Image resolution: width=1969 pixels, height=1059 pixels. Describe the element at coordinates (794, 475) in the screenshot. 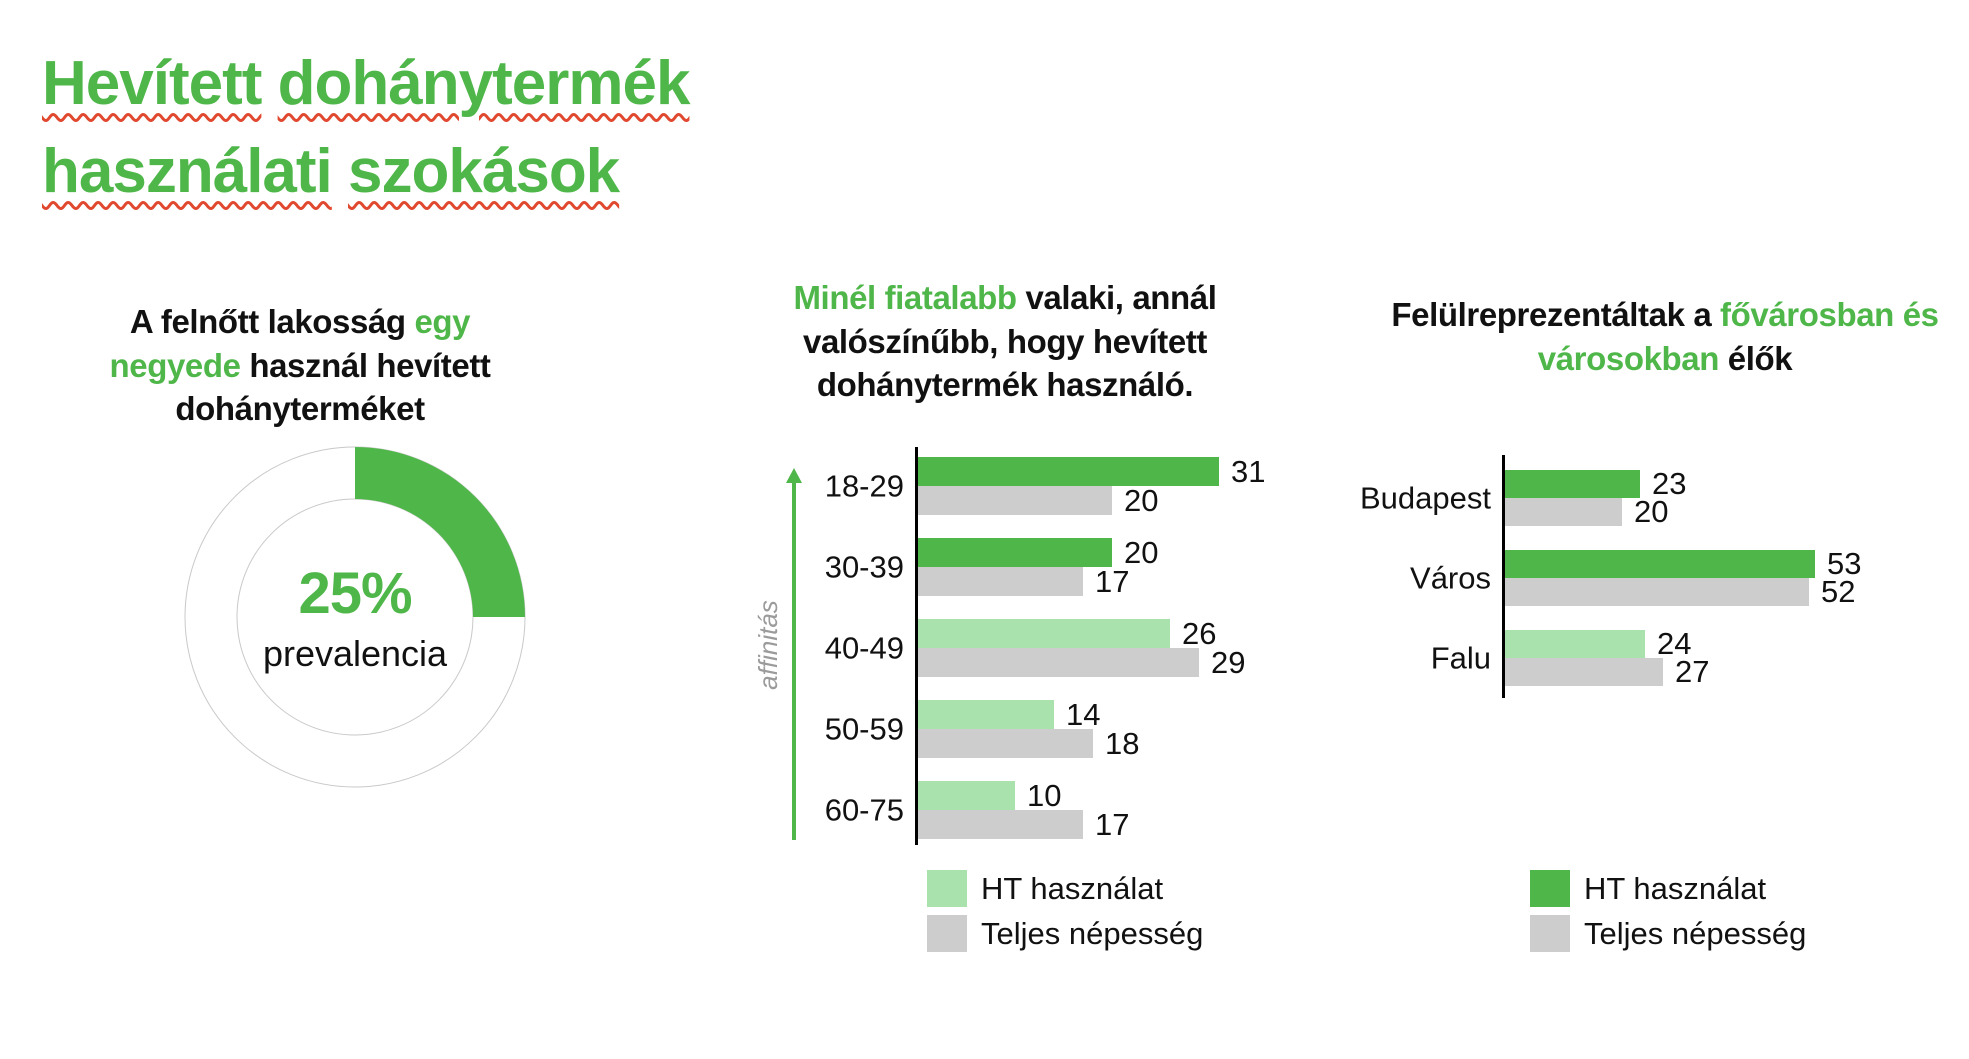

I see `affinity-arrow-head` at that location.